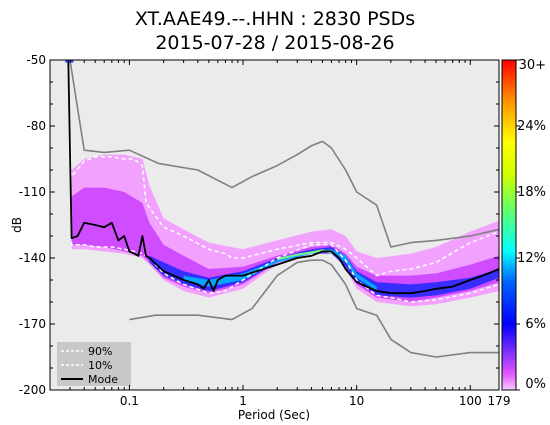 The height and width of the screenshot is (425, 550). Describe the element at coordinates (304, 255) in the screenshot. I see `density-band-20pct` at that location.